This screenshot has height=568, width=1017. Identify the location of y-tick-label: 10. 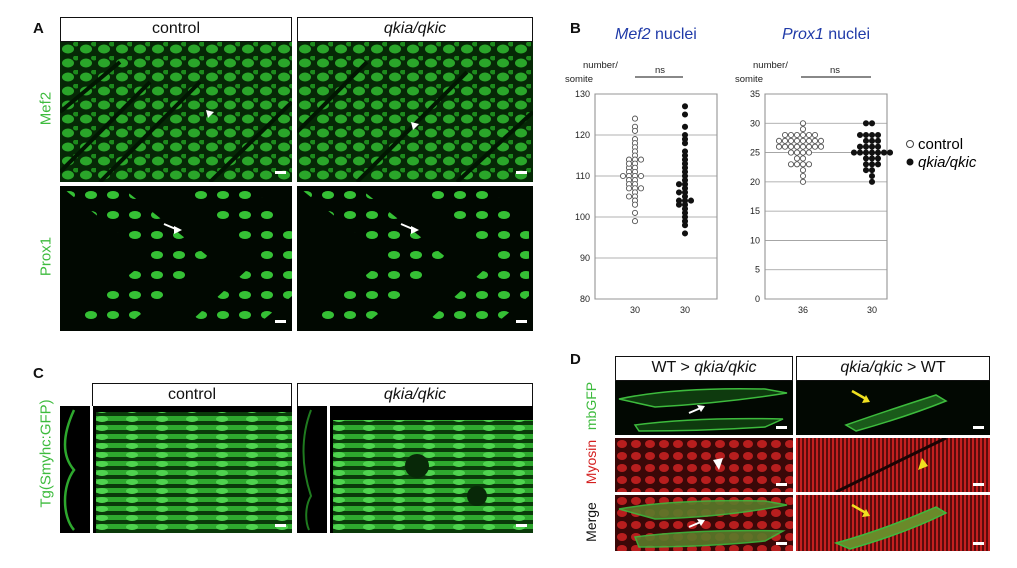
(755, 240).